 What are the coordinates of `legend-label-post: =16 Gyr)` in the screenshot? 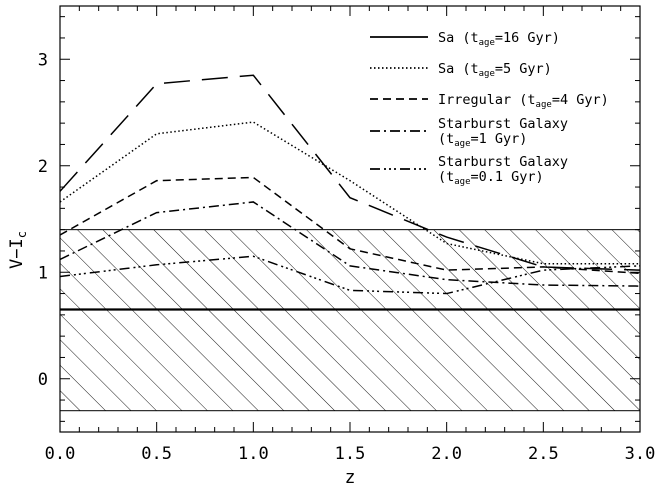 It's located at (527, 38).